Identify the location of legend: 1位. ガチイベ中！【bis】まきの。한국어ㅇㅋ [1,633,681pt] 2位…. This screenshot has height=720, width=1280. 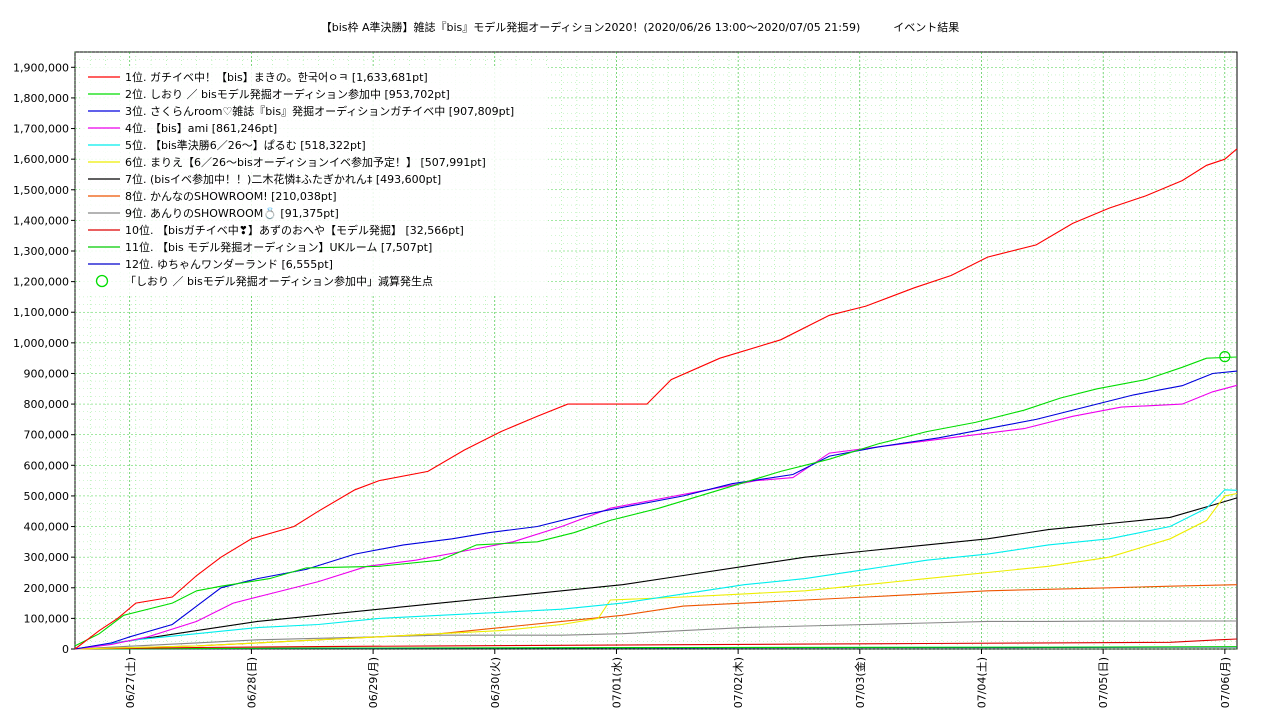
(314, 181).